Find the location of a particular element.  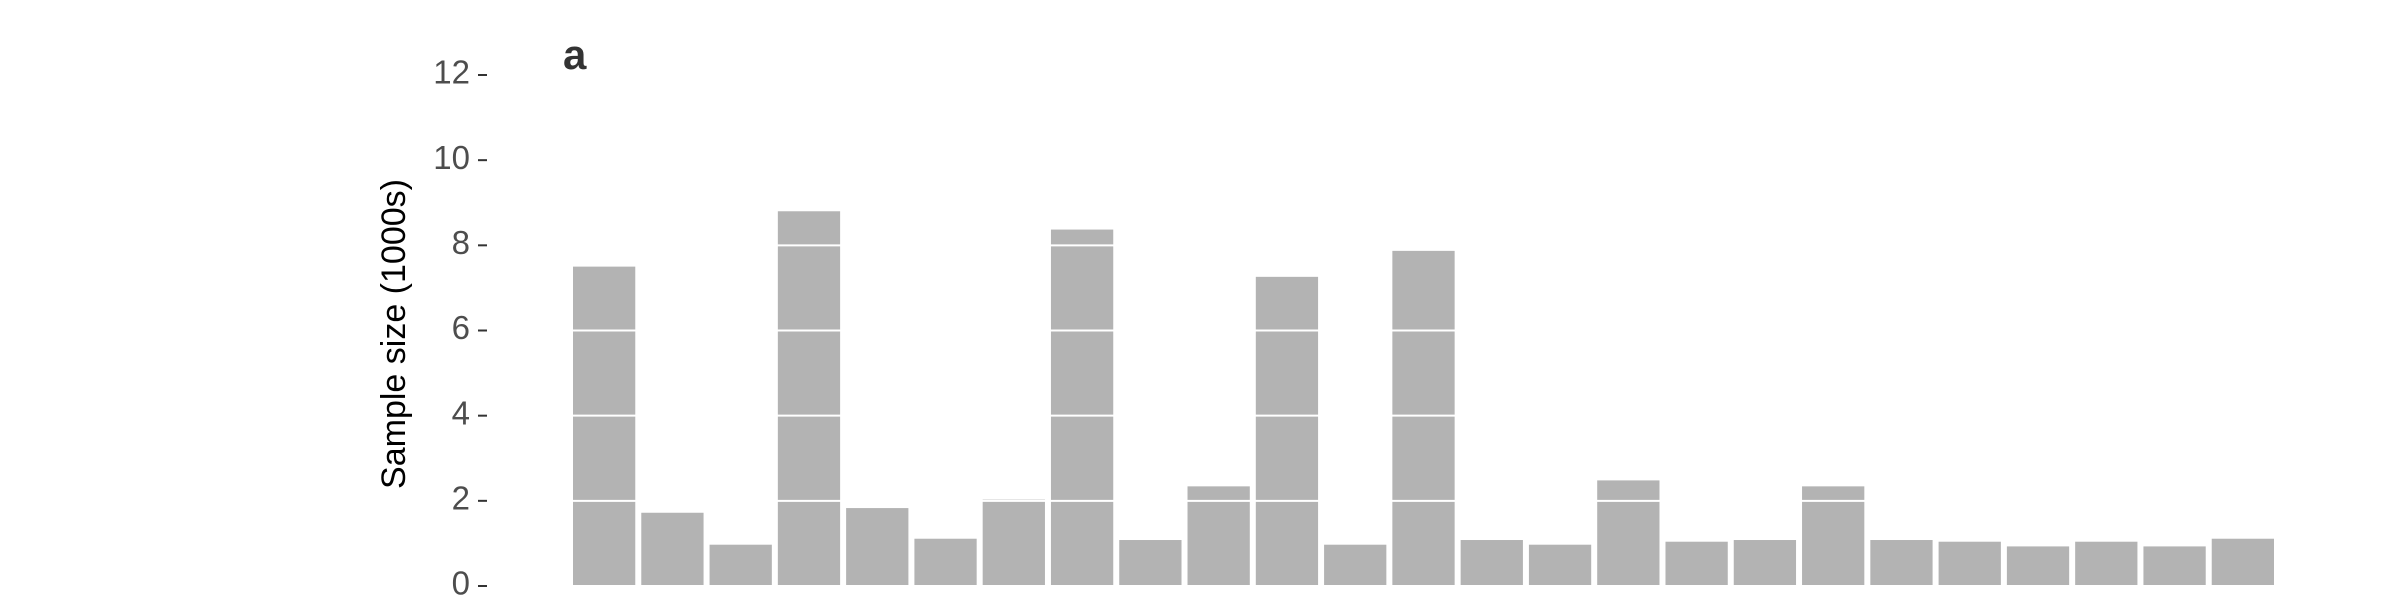

y-tick-label: 12 is located at coordinates (451, 72).